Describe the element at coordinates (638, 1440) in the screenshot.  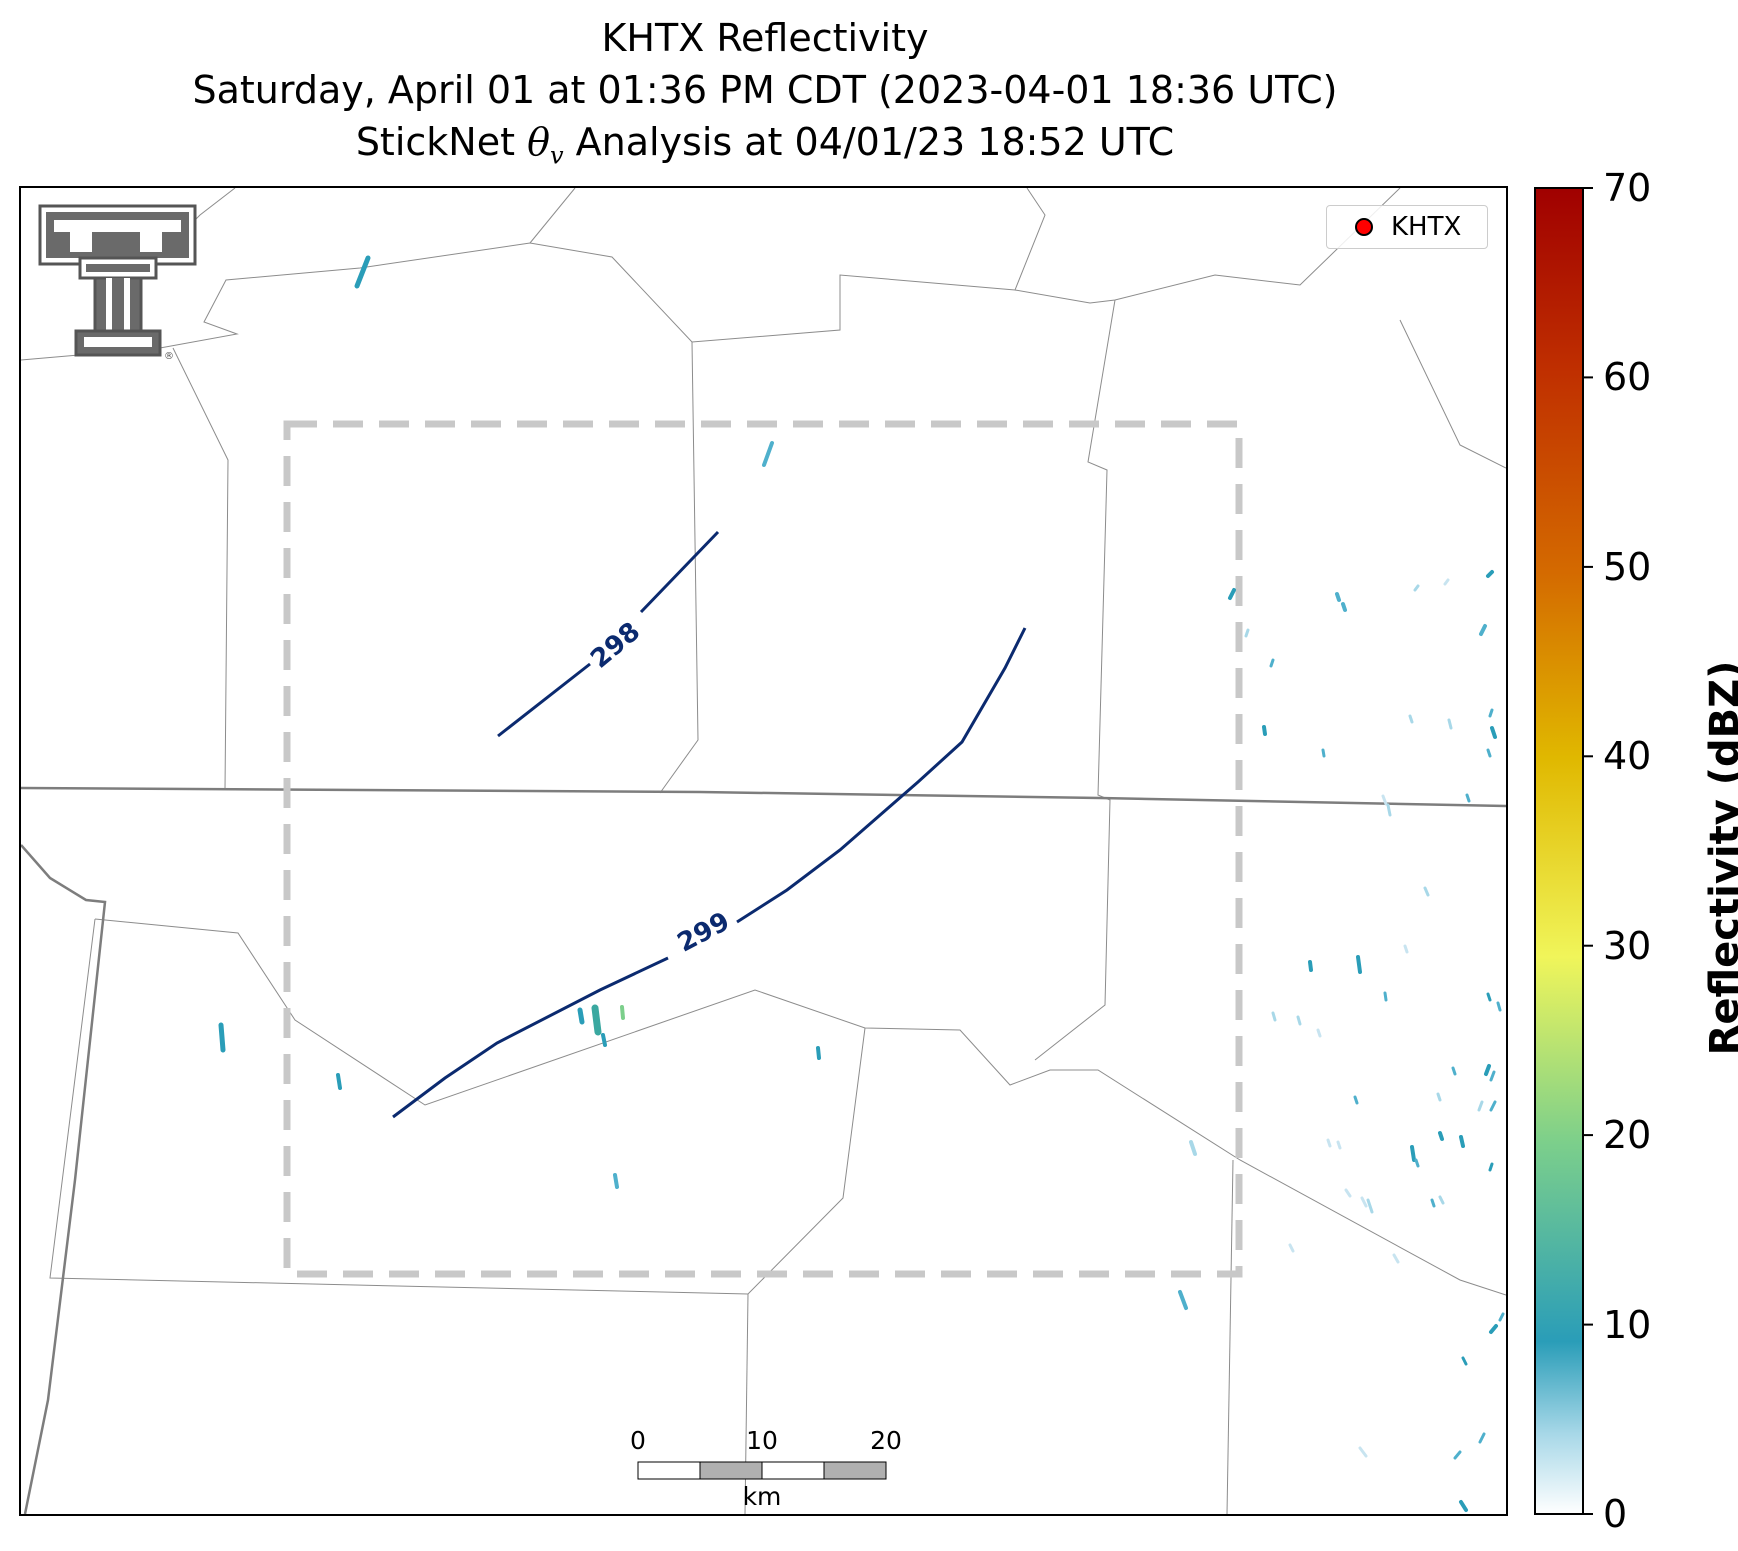
I see `scale-tick-0: 0` at that location.